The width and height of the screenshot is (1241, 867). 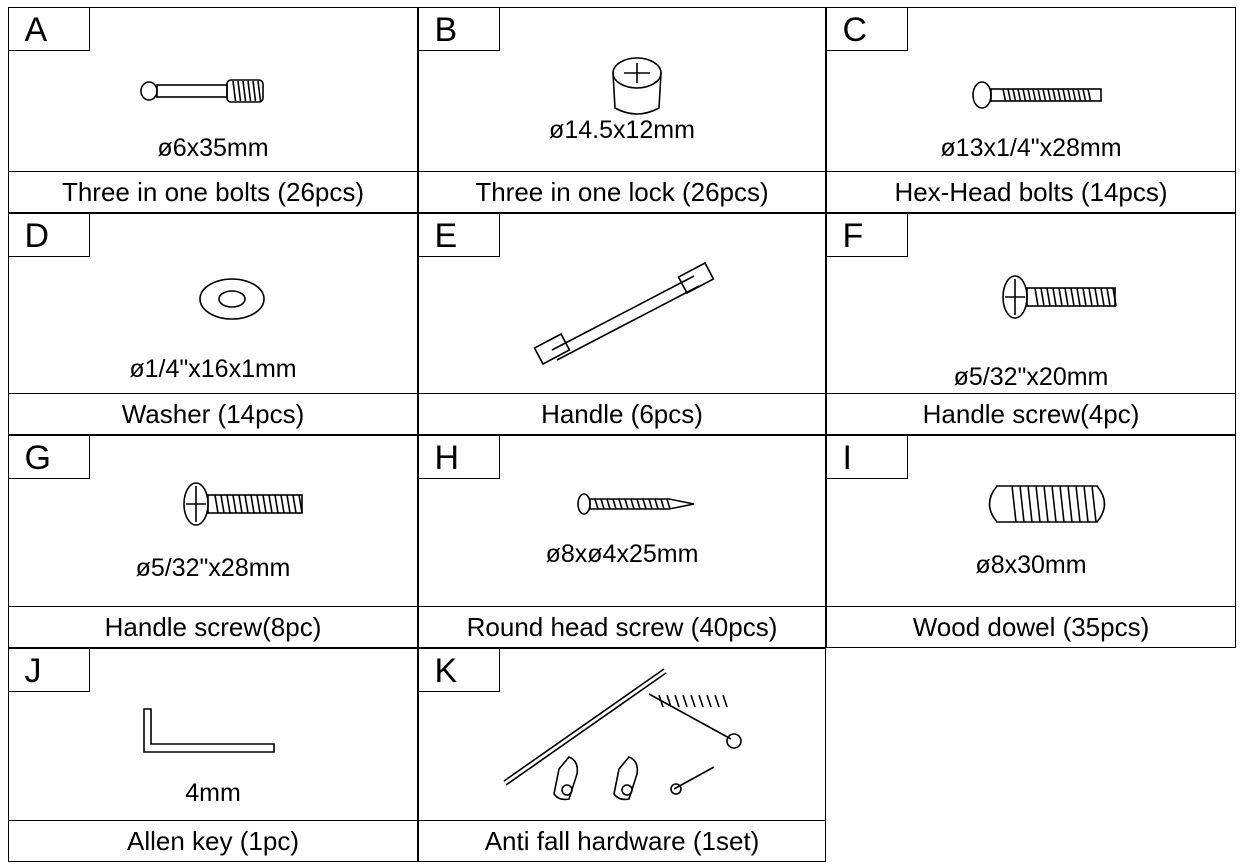 What do you see at coordinates (213, 191) in the screenshot?
I see `part-name: Three in one bolts (26pcs)` at bounding box center [213, 191].